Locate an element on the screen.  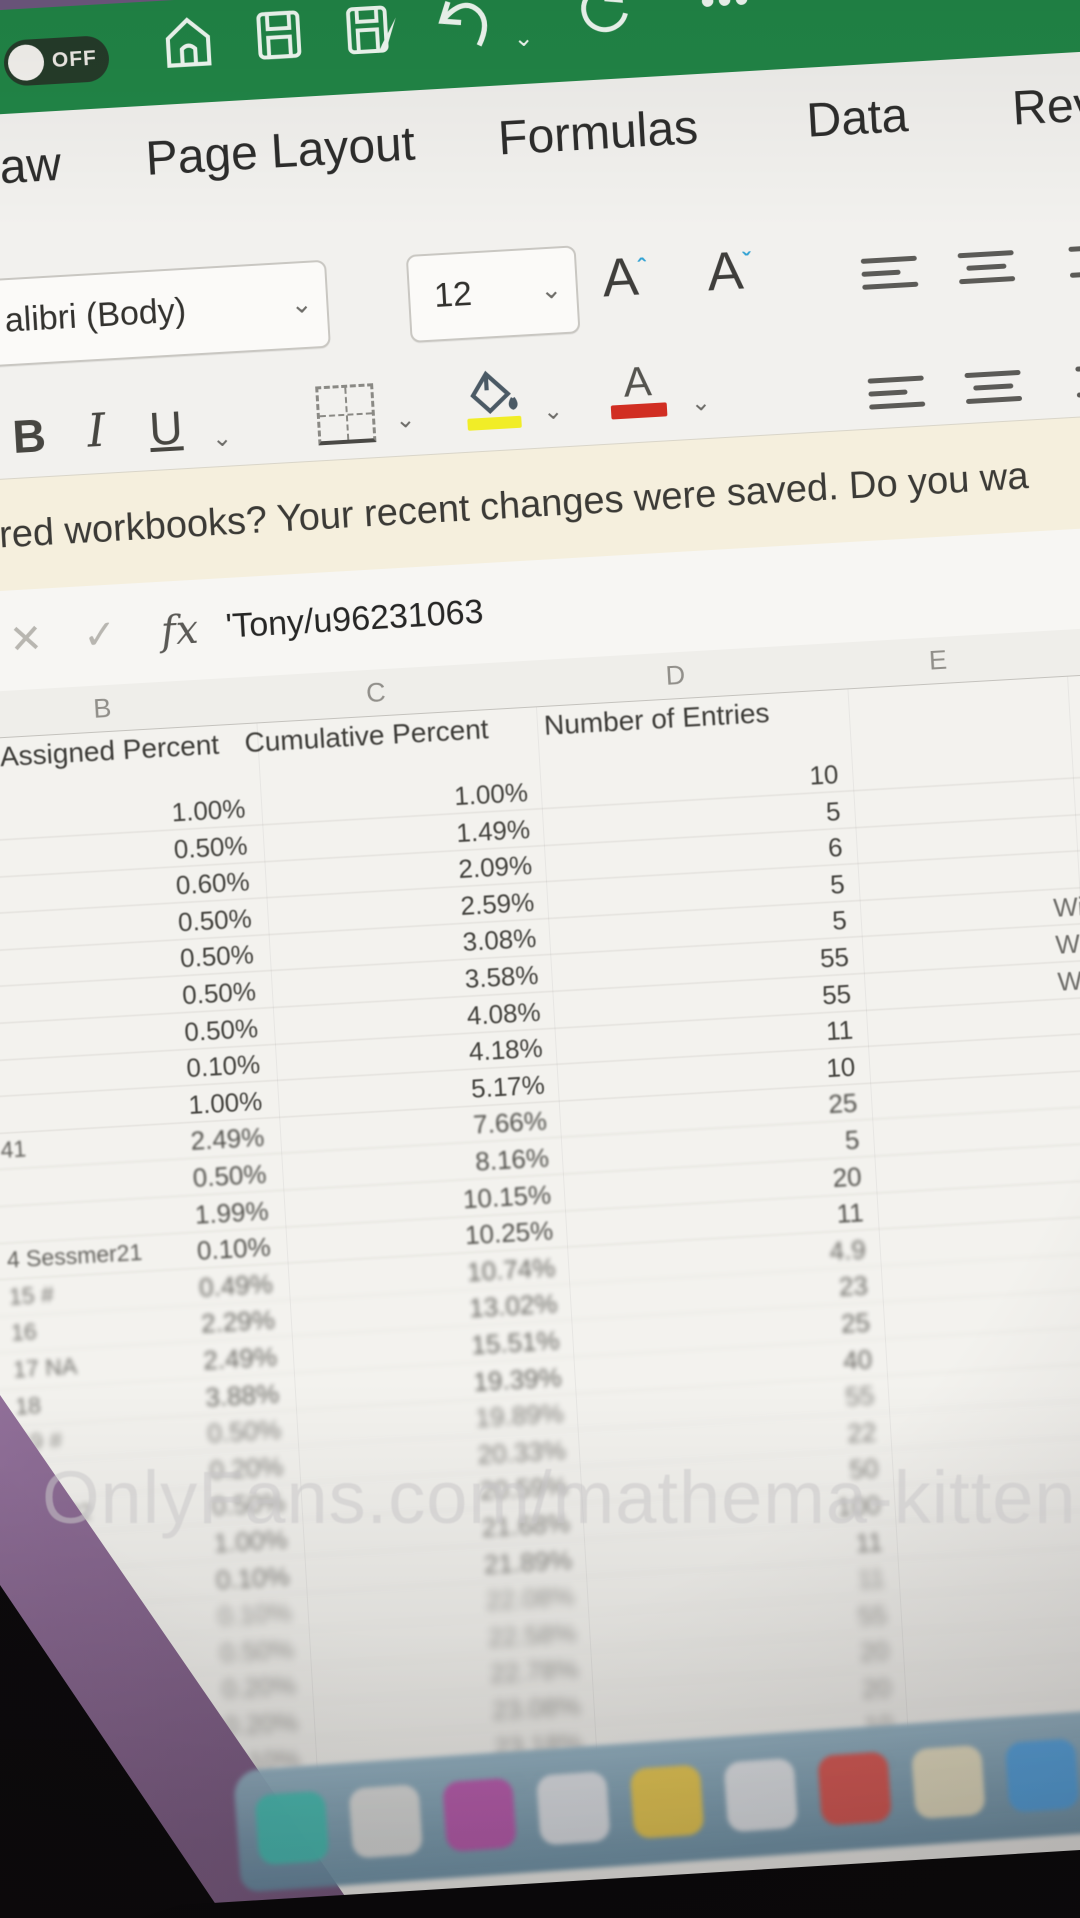
toggle-knob-icon is located at coordinates (26, 62).